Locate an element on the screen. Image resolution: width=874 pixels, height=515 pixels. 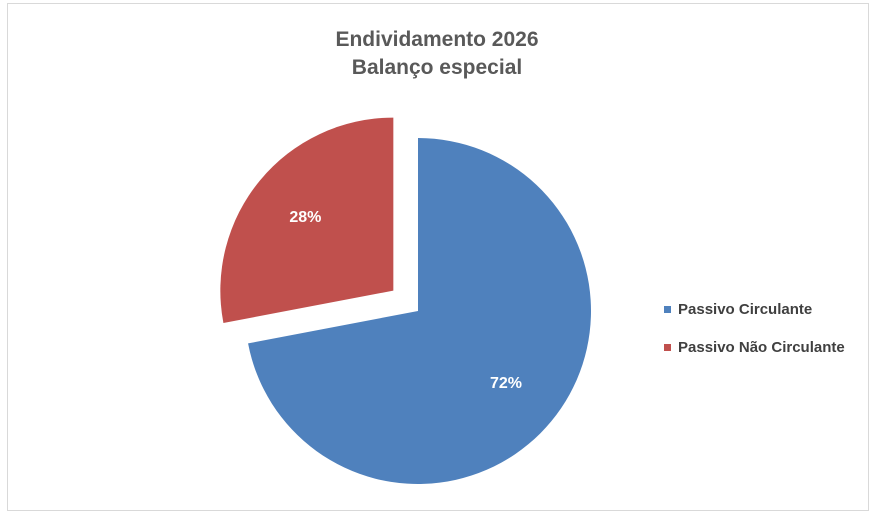
chart-title: Endividamento 2026 is located at coordinates (437, 39).